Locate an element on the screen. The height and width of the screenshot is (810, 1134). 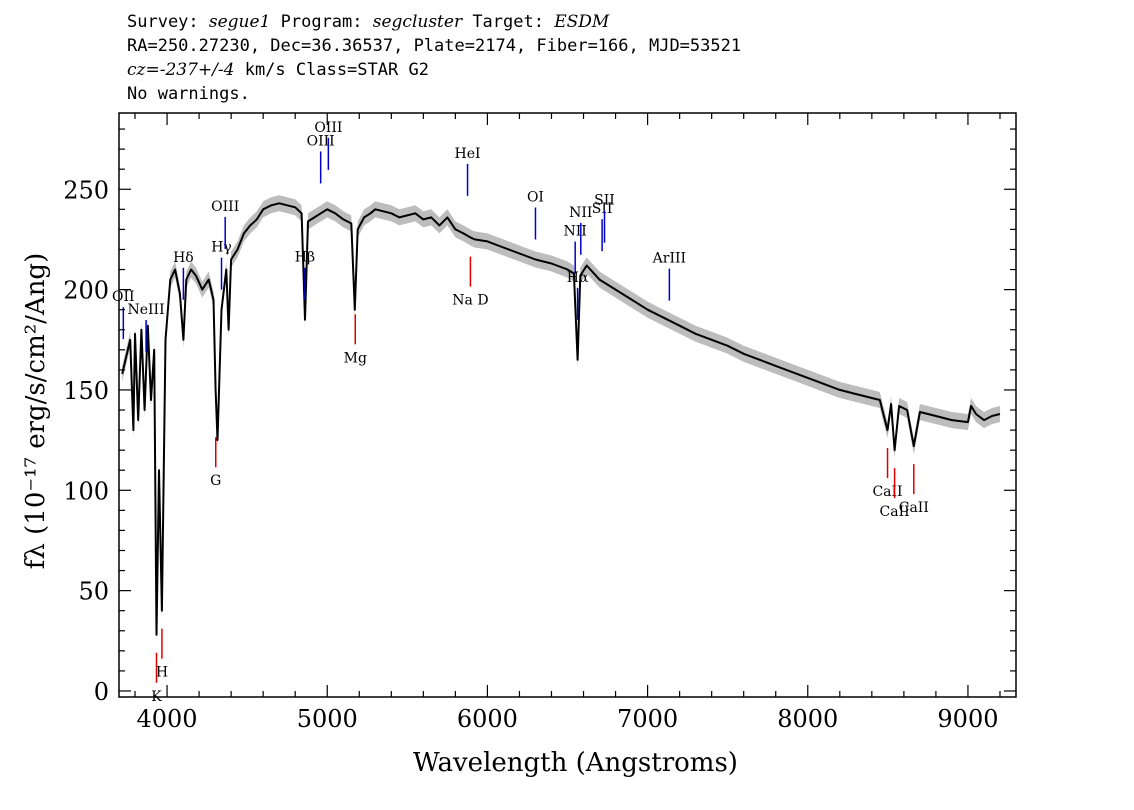
emission-line-label: OII is located at coordinates (123, 297).